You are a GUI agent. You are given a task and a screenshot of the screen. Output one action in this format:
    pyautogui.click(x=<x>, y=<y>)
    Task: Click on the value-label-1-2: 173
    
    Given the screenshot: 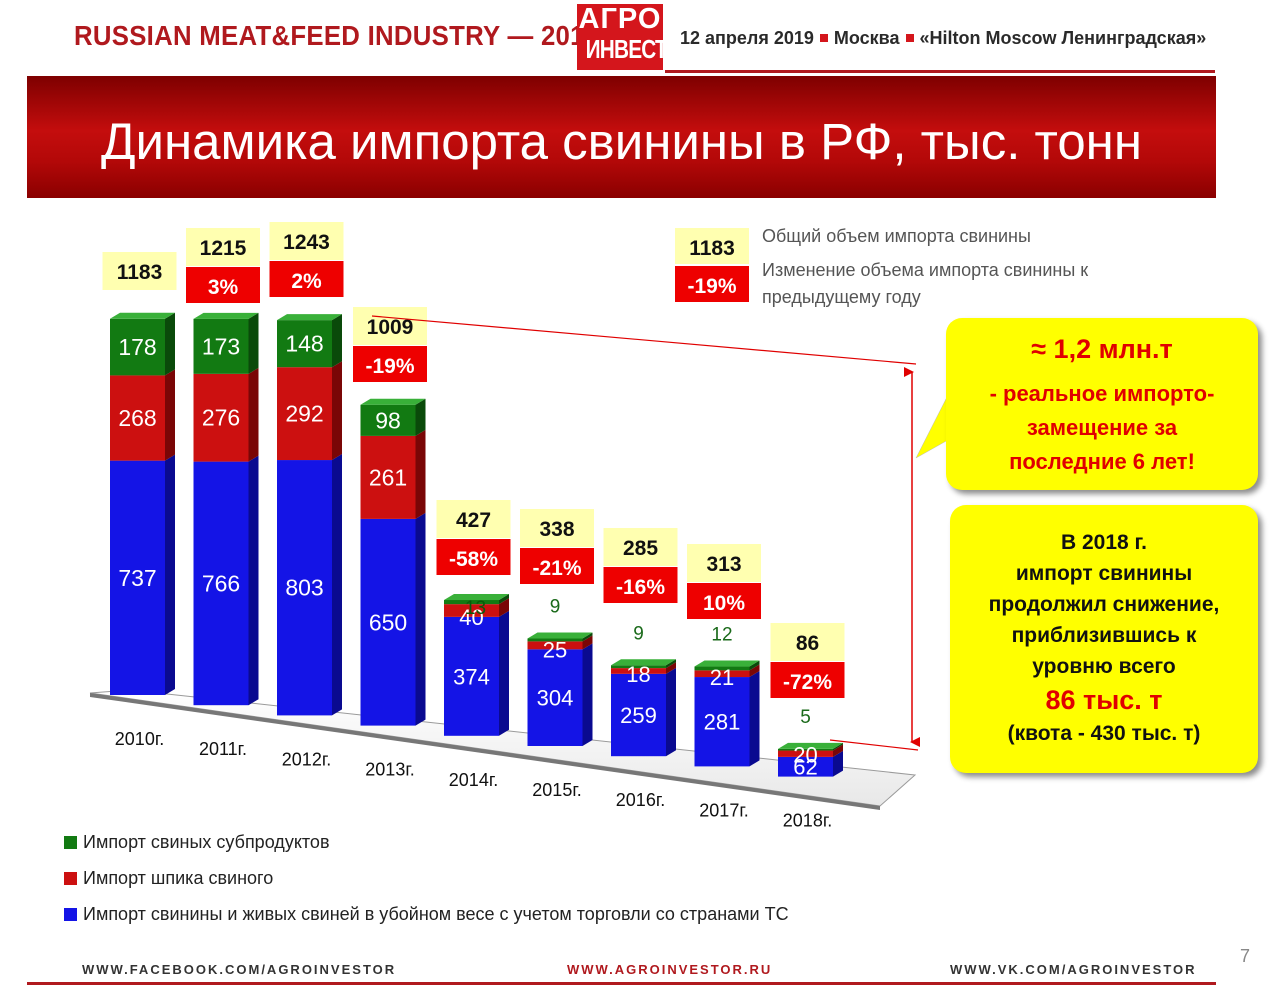 What is the action you would take?
    pyautogui.click(x=221, y=346)
    